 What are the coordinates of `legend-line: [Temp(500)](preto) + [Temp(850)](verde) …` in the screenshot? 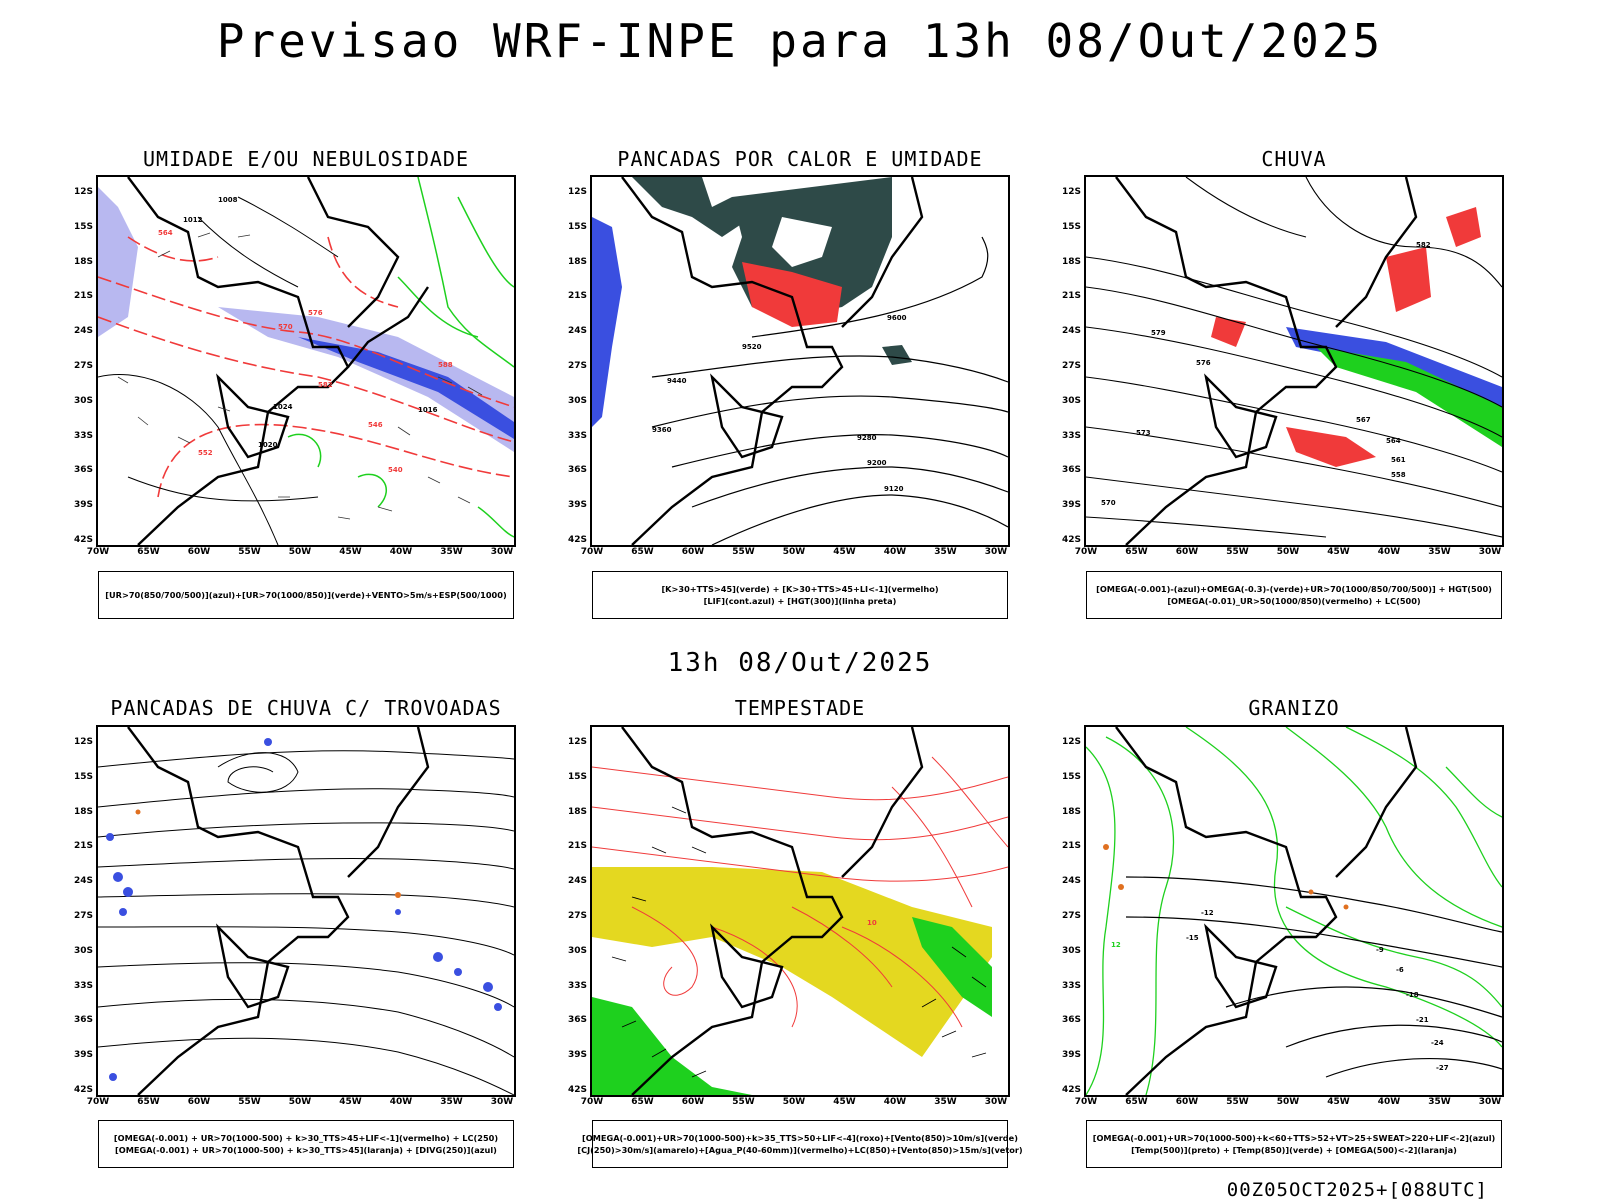 It's located at (1294, 1150).